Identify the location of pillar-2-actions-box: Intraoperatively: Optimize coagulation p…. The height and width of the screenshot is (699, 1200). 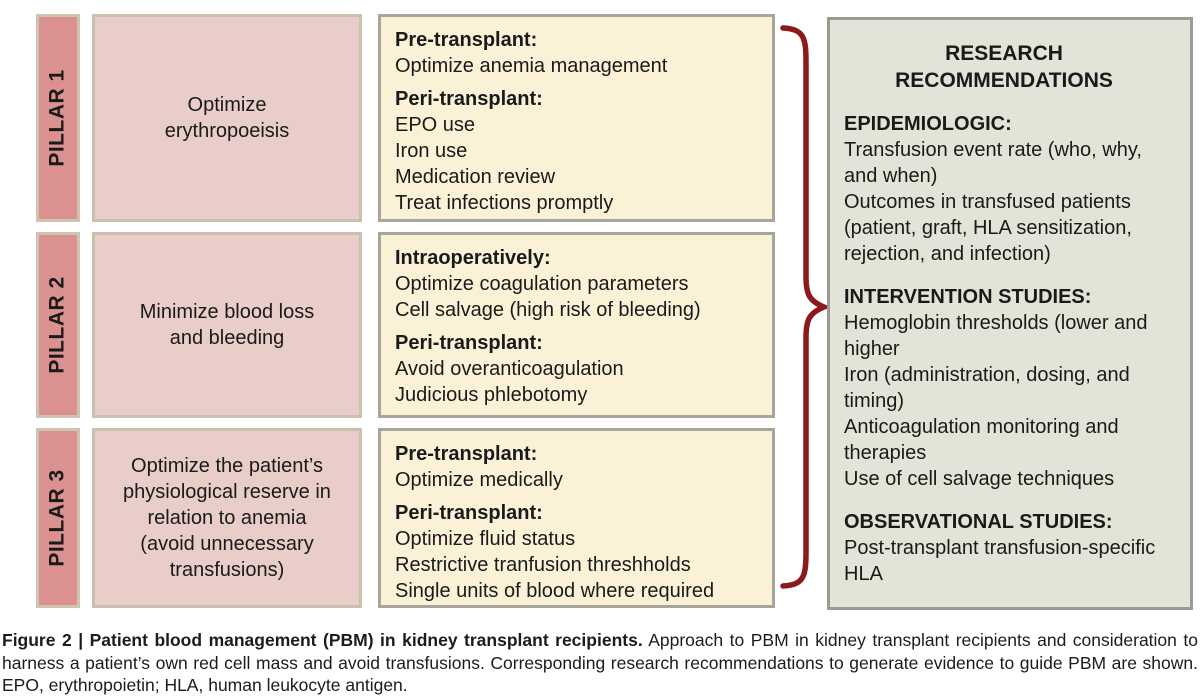
(576, 325).